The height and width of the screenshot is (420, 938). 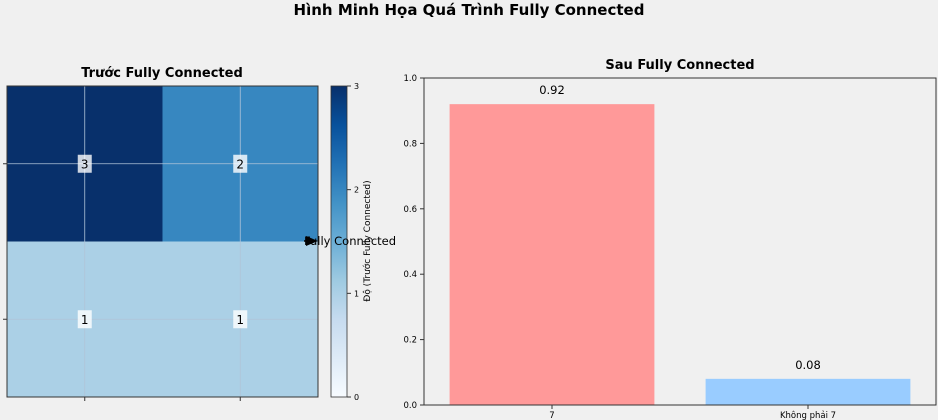 I want to click on x-axis-tick-label: Không phải 7, so click(x=808, y=415).